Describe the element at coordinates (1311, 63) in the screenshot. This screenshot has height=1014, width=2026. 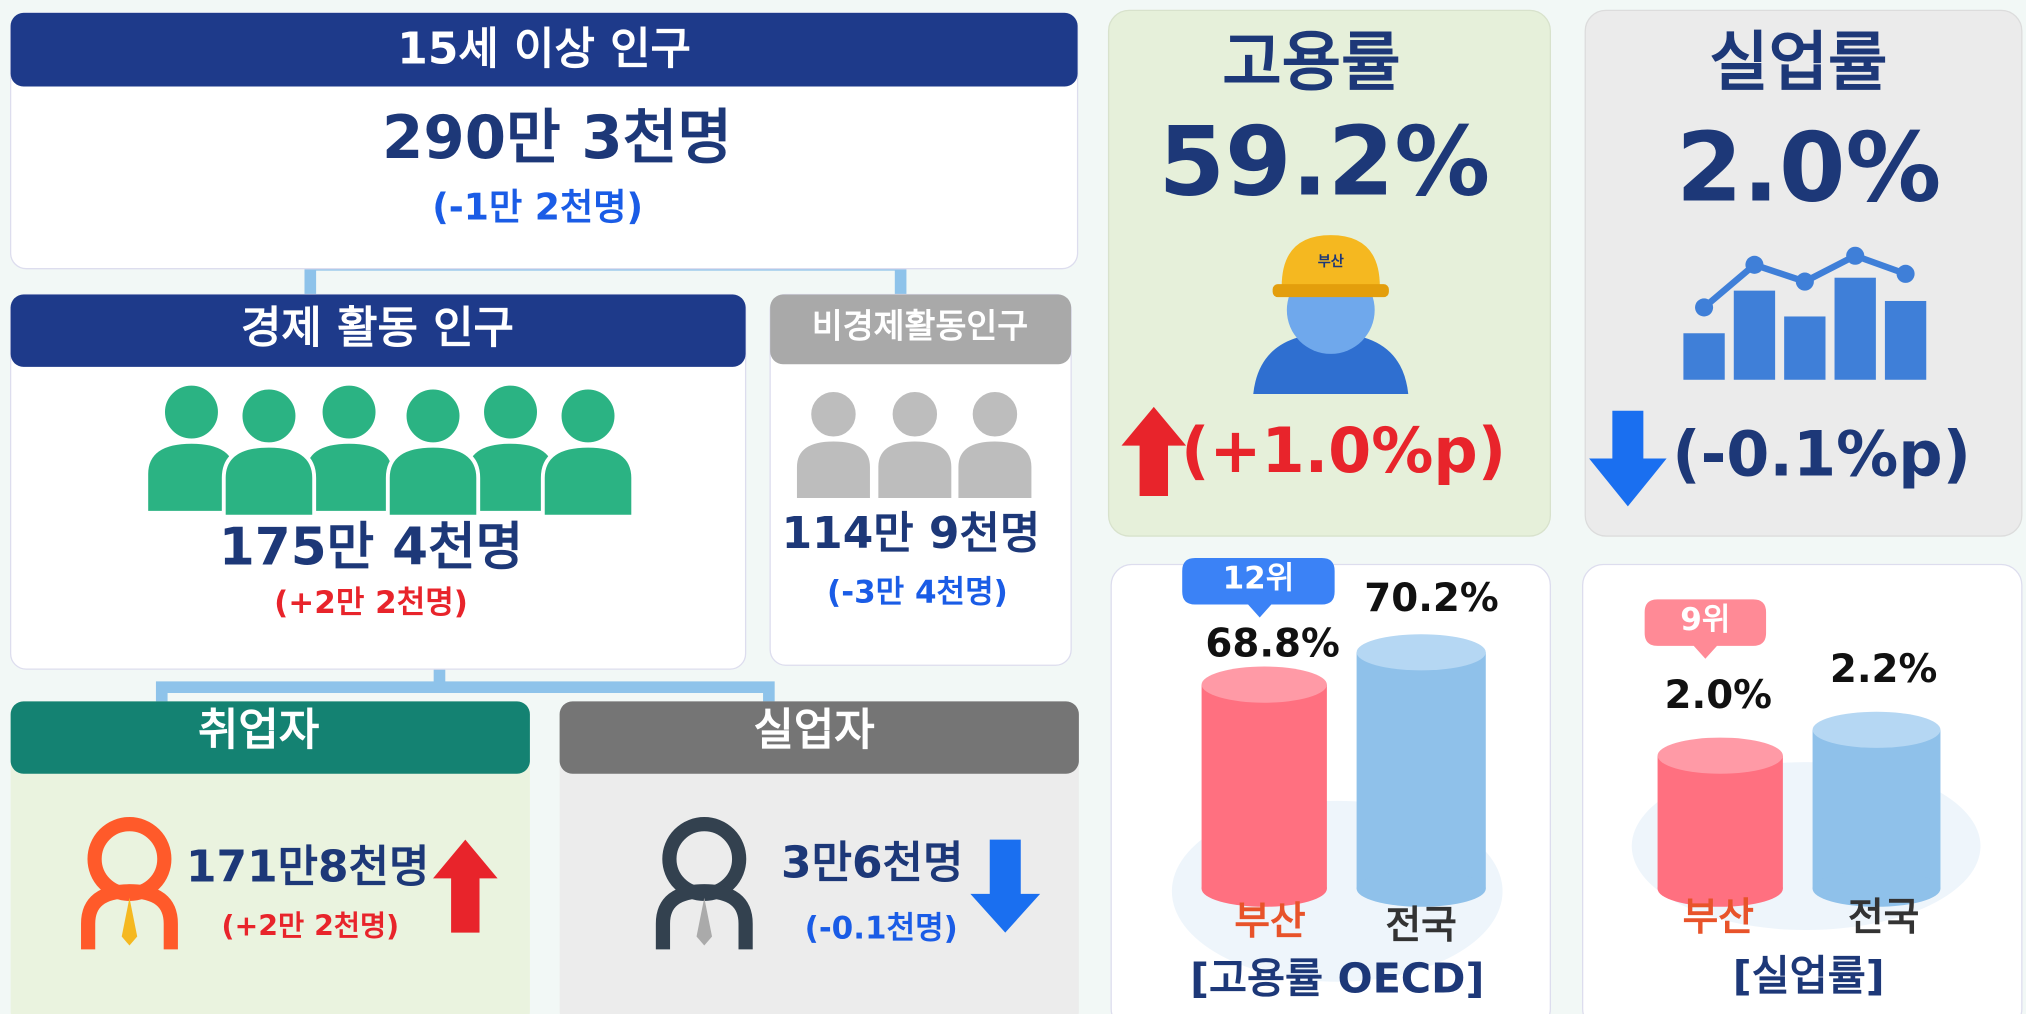
I see `title: 고용률` at that location.